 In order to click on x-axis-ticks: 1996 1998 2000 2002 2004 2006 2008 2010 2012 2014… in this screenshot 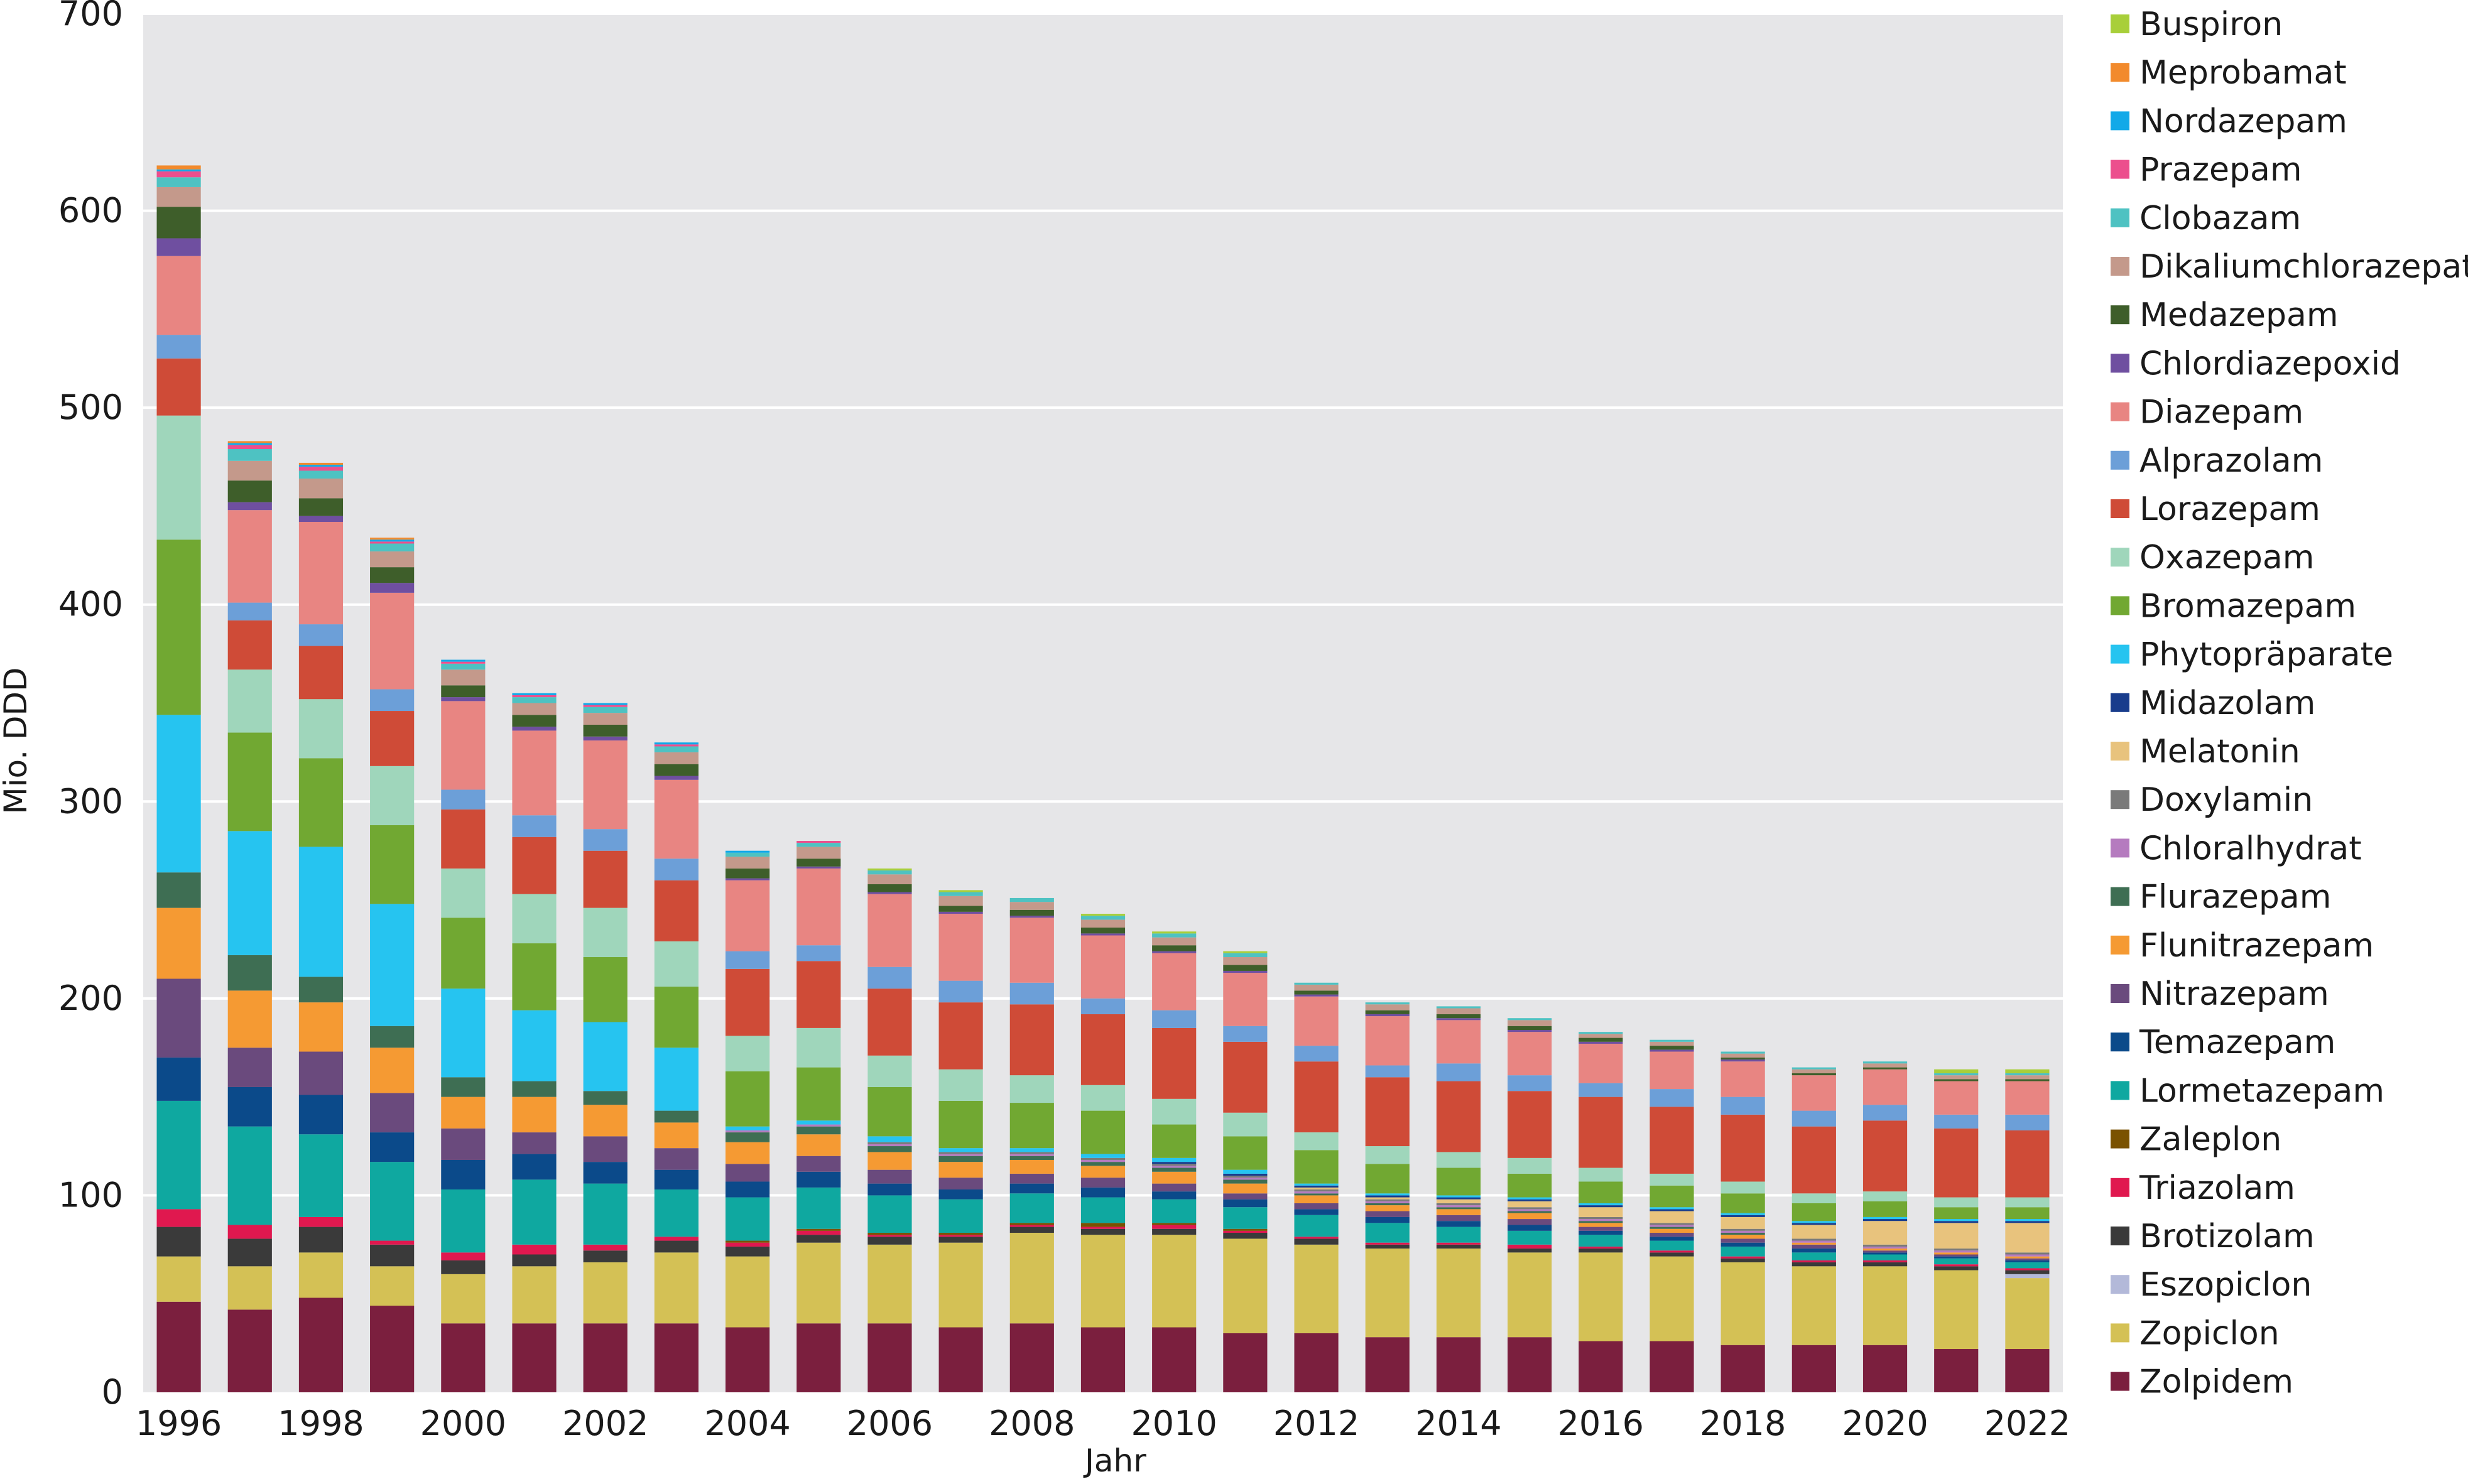, I will do `click(1103, 1423)`.